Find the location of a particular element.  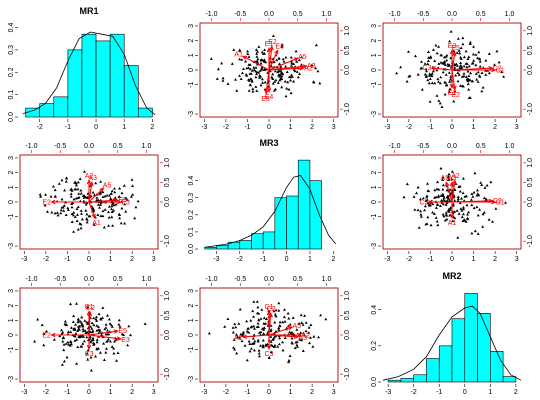

loading-label: A1 is located at coordinates (96, 223).